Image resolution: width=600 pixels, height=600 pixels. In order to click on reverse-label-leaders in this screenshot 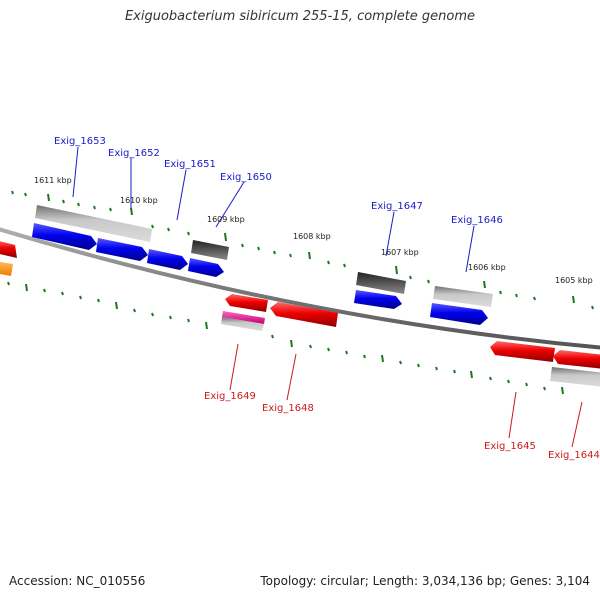, I will do `click(406, 395)`.